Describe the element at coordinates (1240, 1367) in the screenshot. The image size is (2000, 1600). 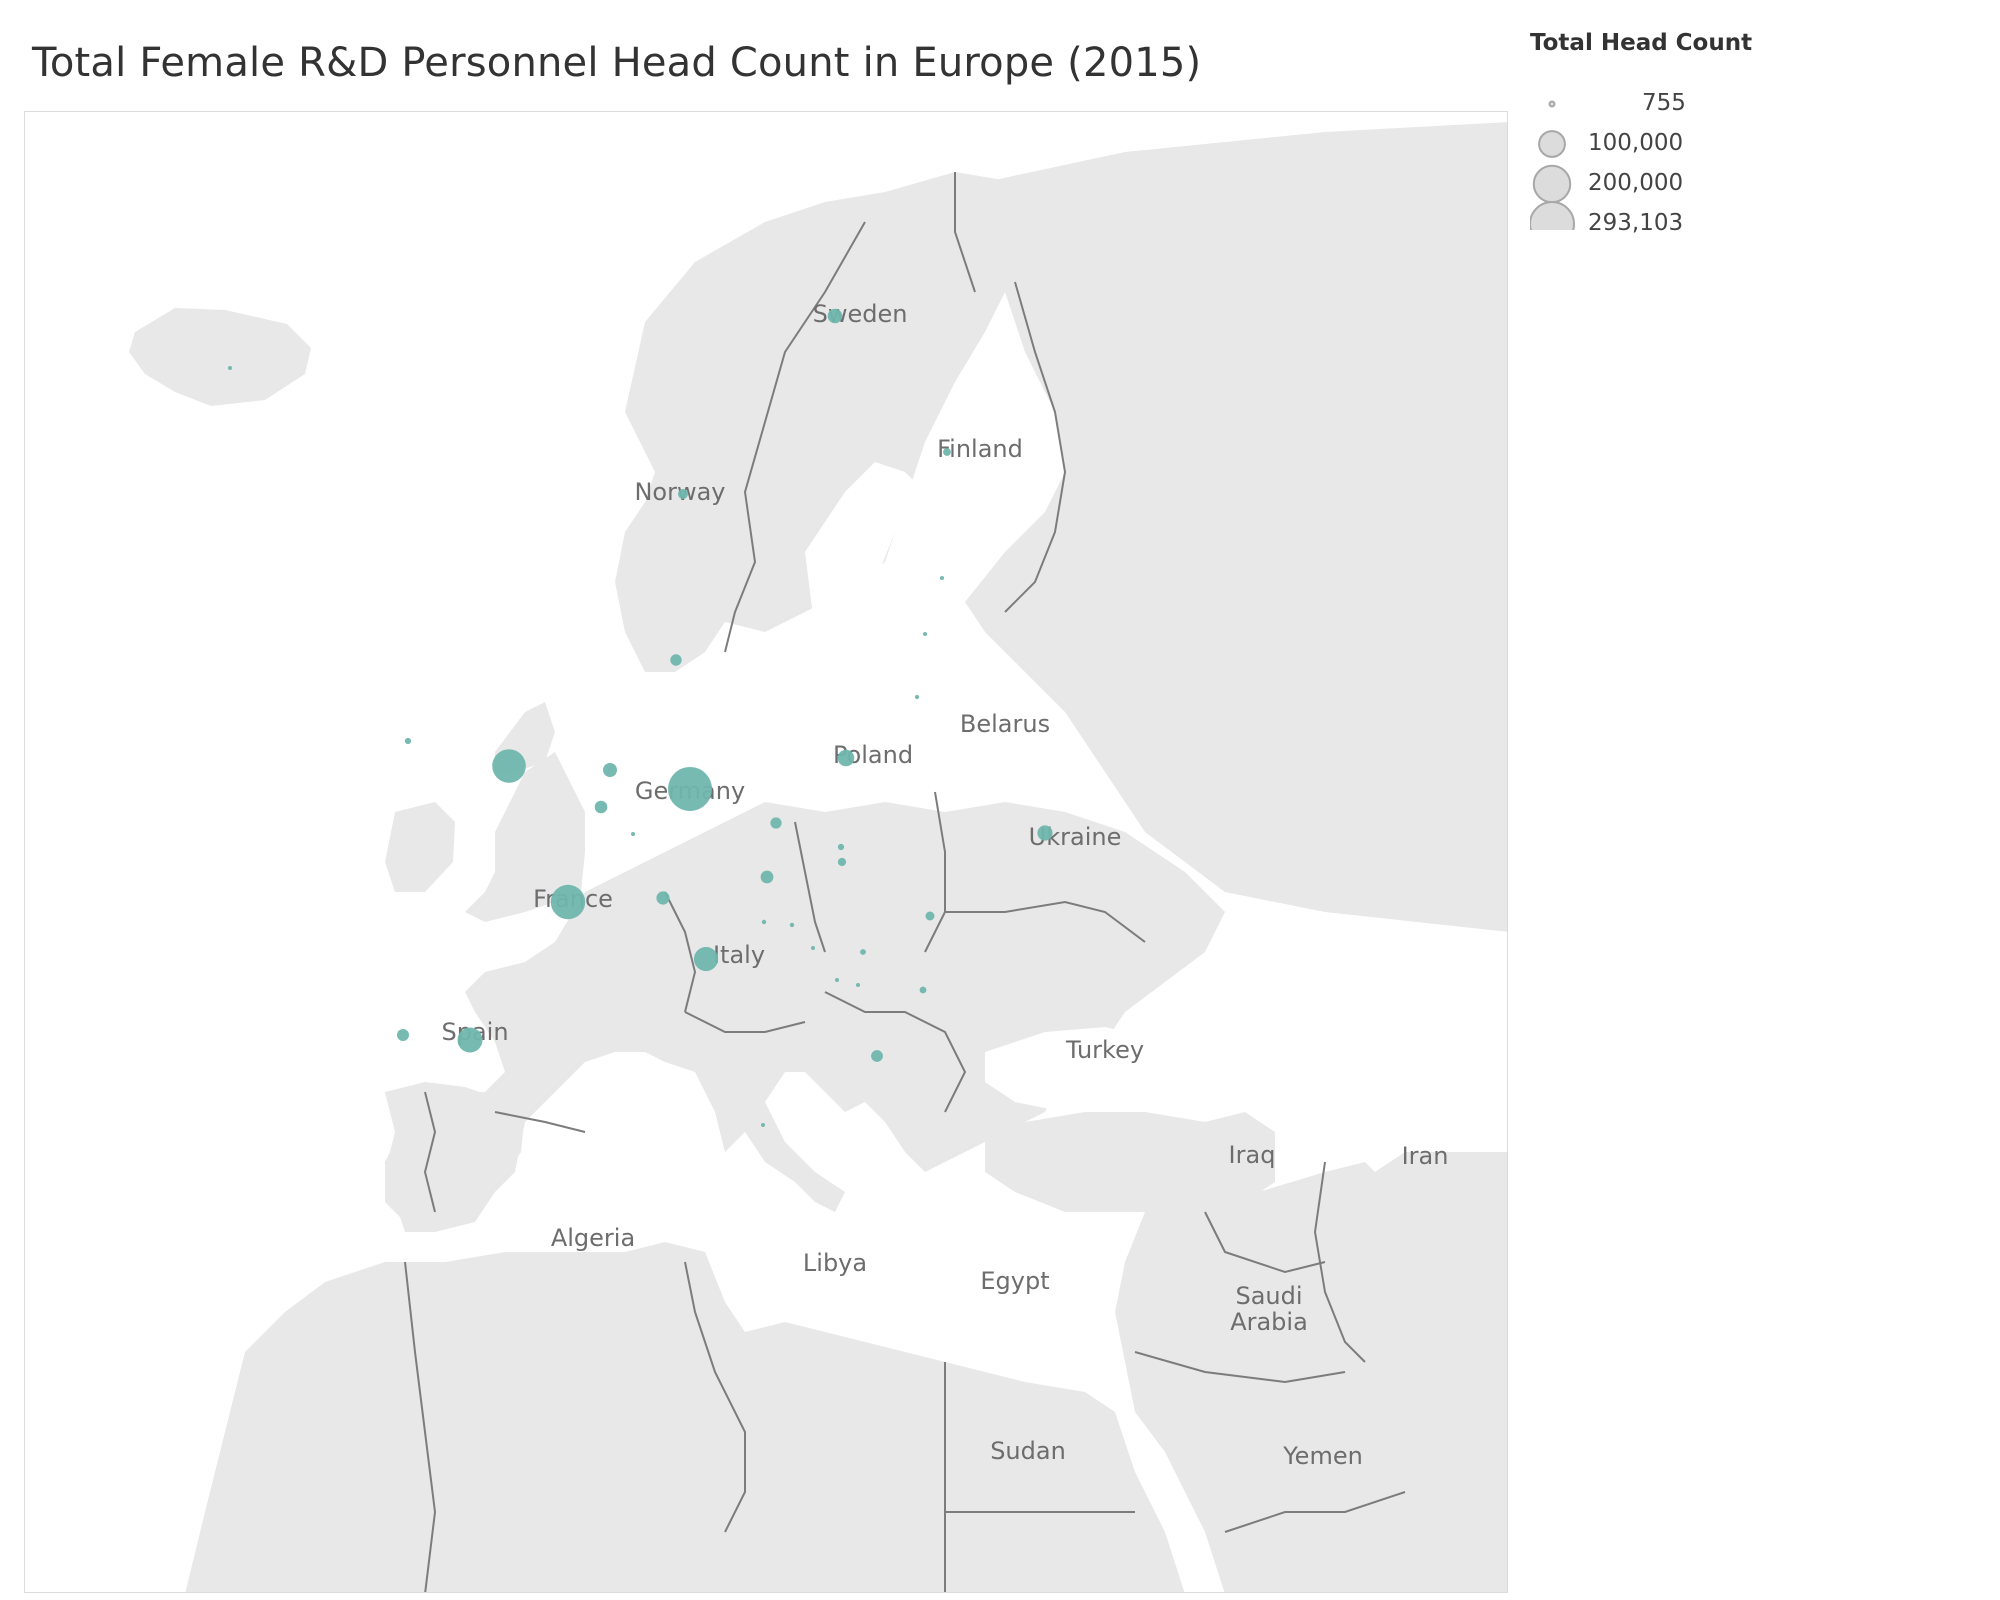
I see `border-iraq-saudi` at that location.